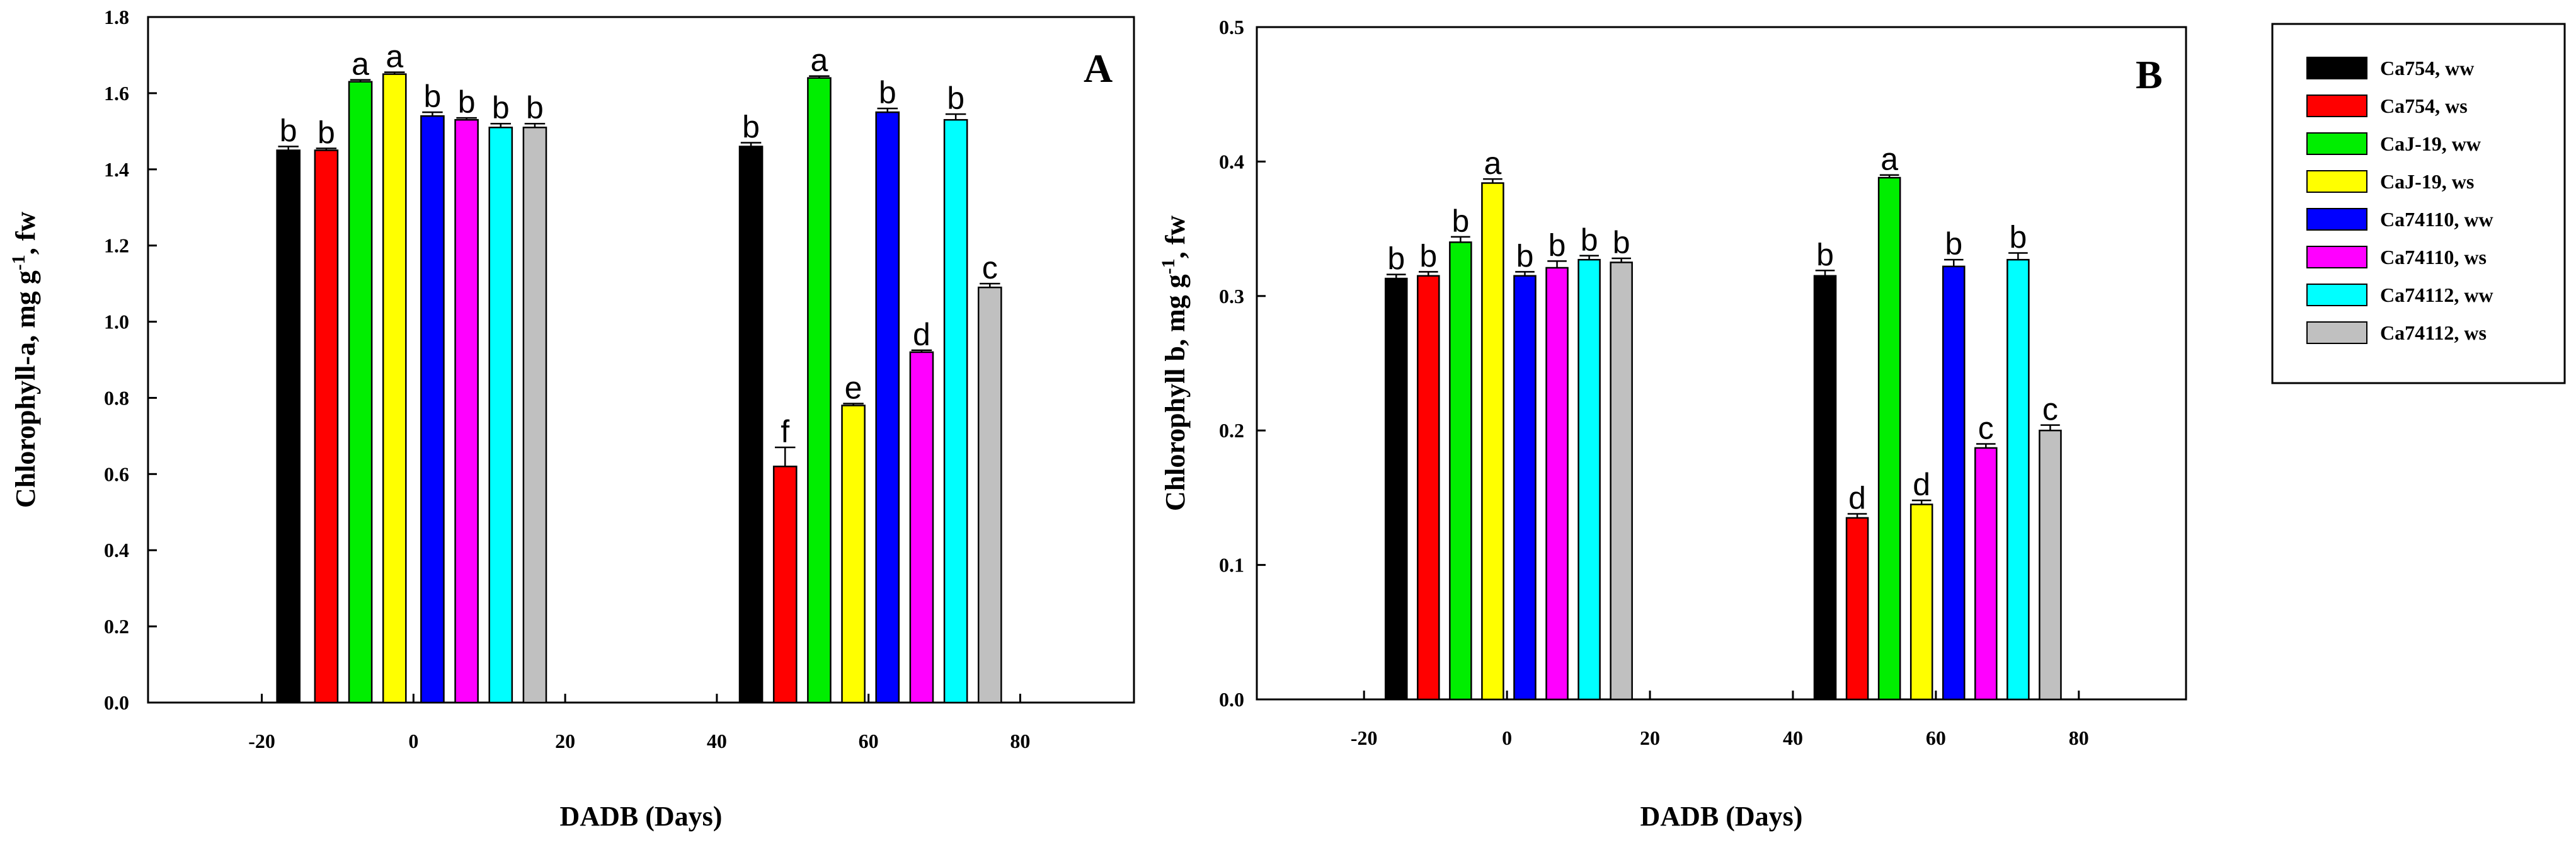  What do you see at coordinates (117, 397) in the screenshot?
I see `y-tick-label: 0.8` at bounding box center [117, 397].